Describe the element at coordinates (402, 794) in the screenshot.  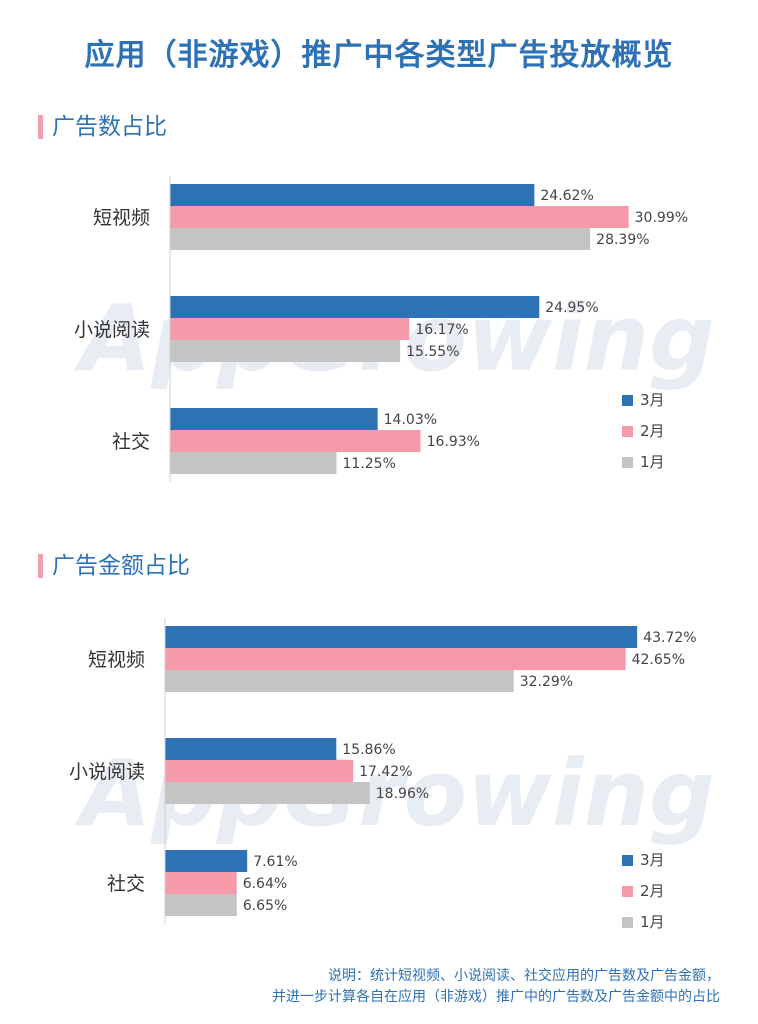
I see `data-label: 18.96%` at that location.